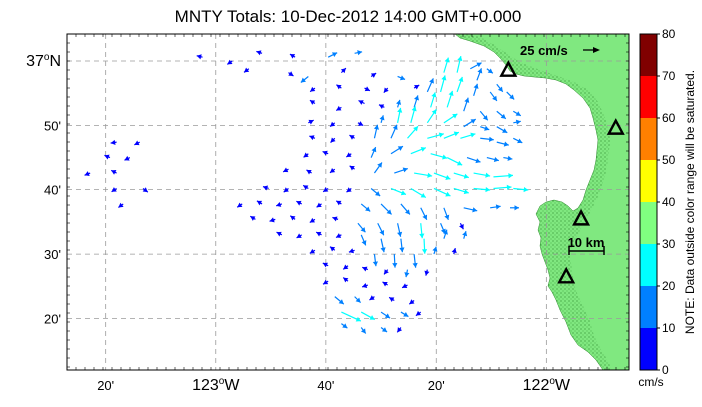  Describe the element at coordinates (547, 385) in the screenshot. I see `lon-tick-label: 122oW` at that location.